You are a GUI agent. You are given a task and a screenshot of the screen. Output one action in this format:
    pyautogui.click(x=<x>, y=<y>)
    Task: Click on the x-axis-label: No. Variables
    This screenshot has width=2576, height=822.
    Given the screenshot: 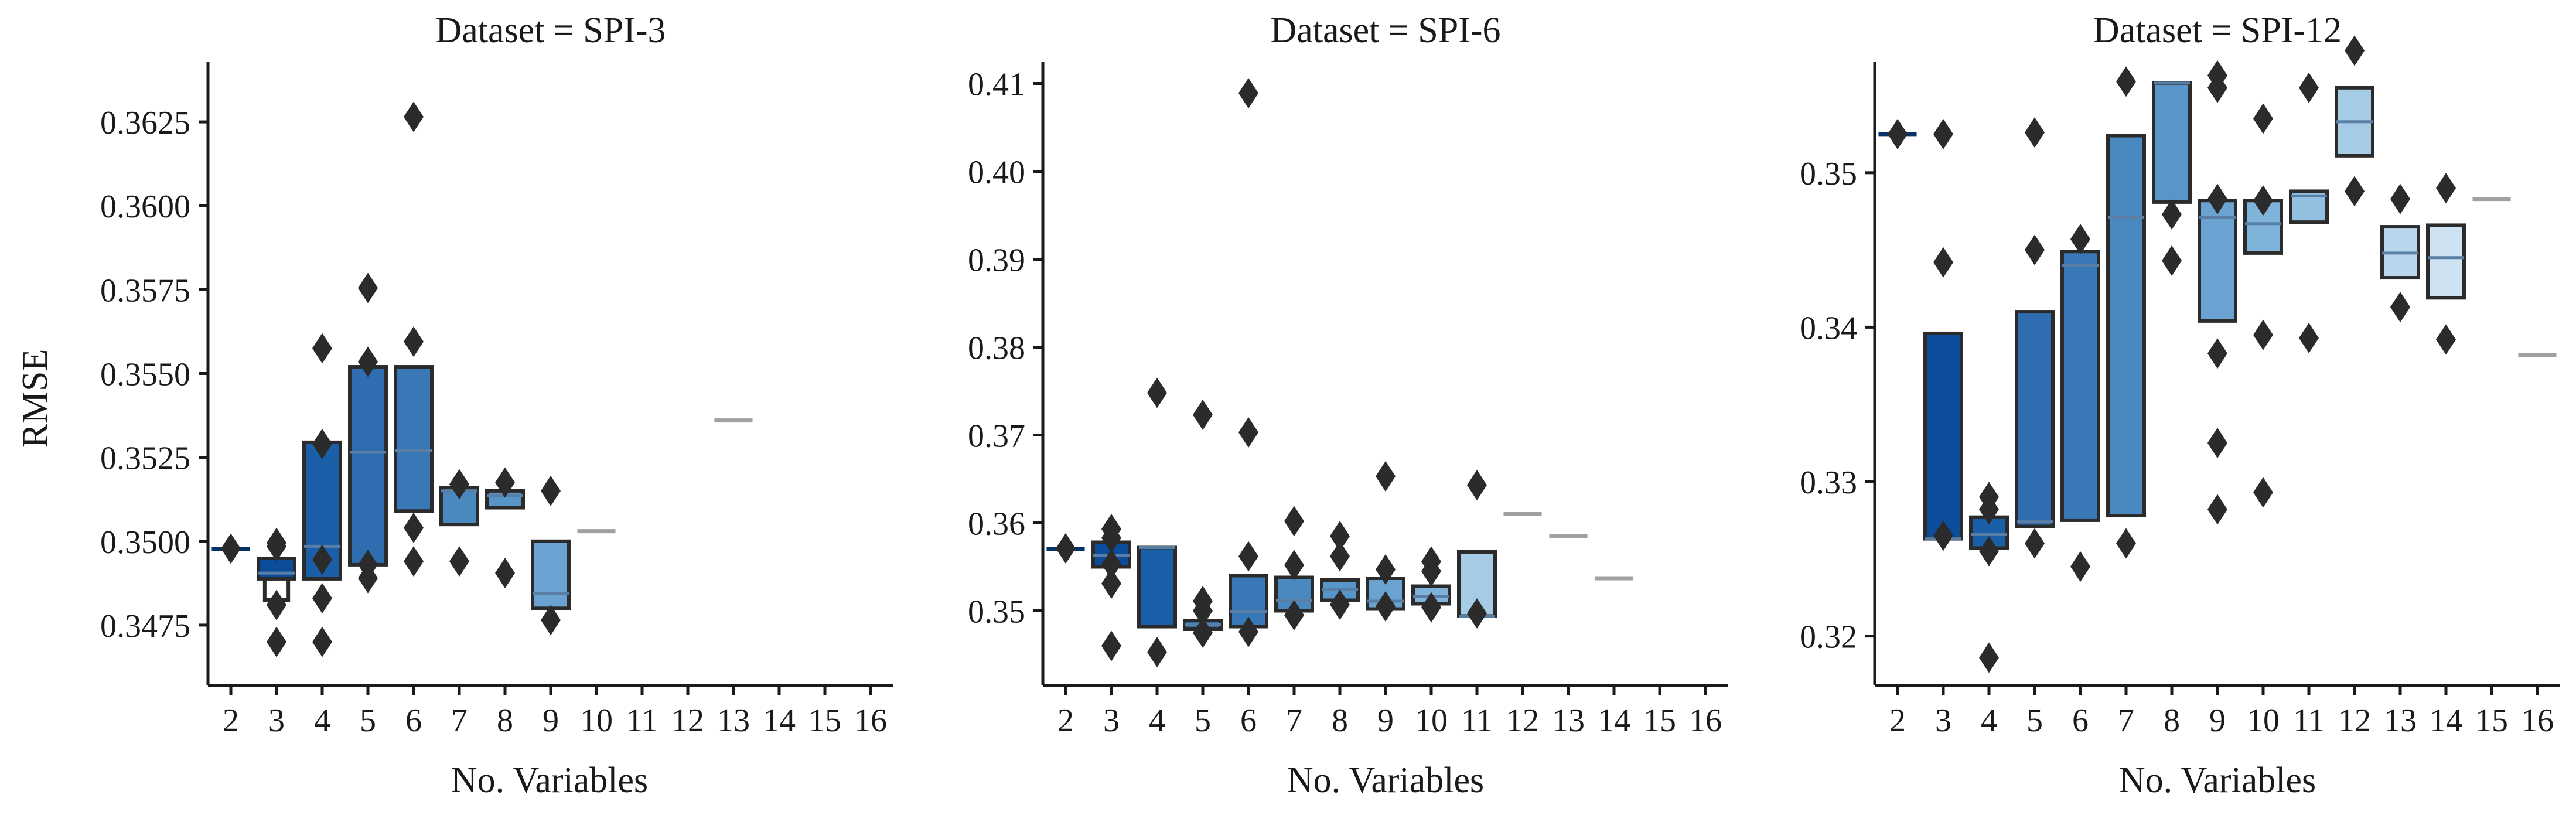 What is the action you would take?
    pyautogui.click(x=1385, y=780)
    